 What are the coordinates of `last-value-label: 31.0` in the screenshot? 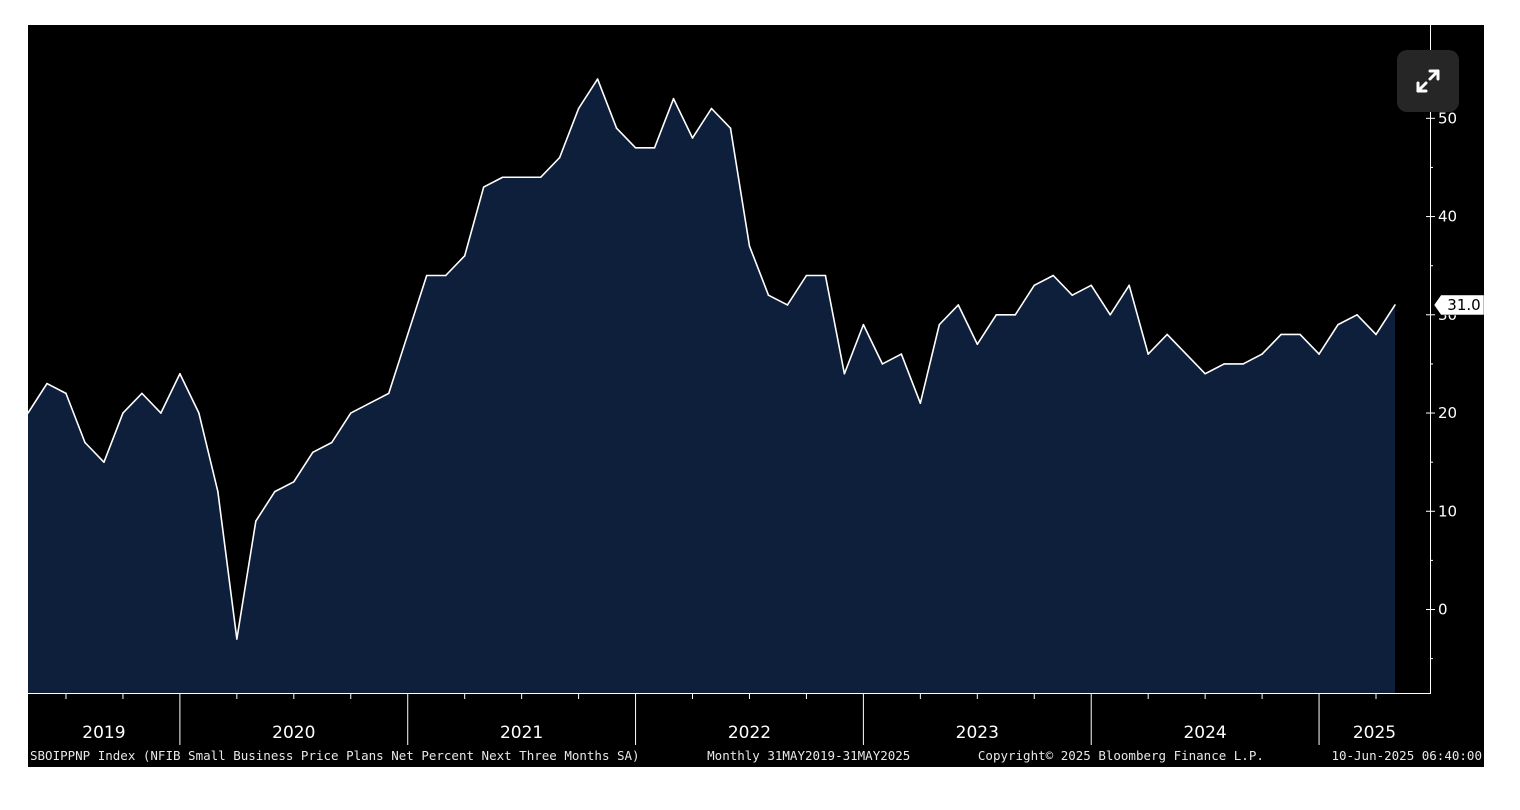 It's located at (1463, 305).